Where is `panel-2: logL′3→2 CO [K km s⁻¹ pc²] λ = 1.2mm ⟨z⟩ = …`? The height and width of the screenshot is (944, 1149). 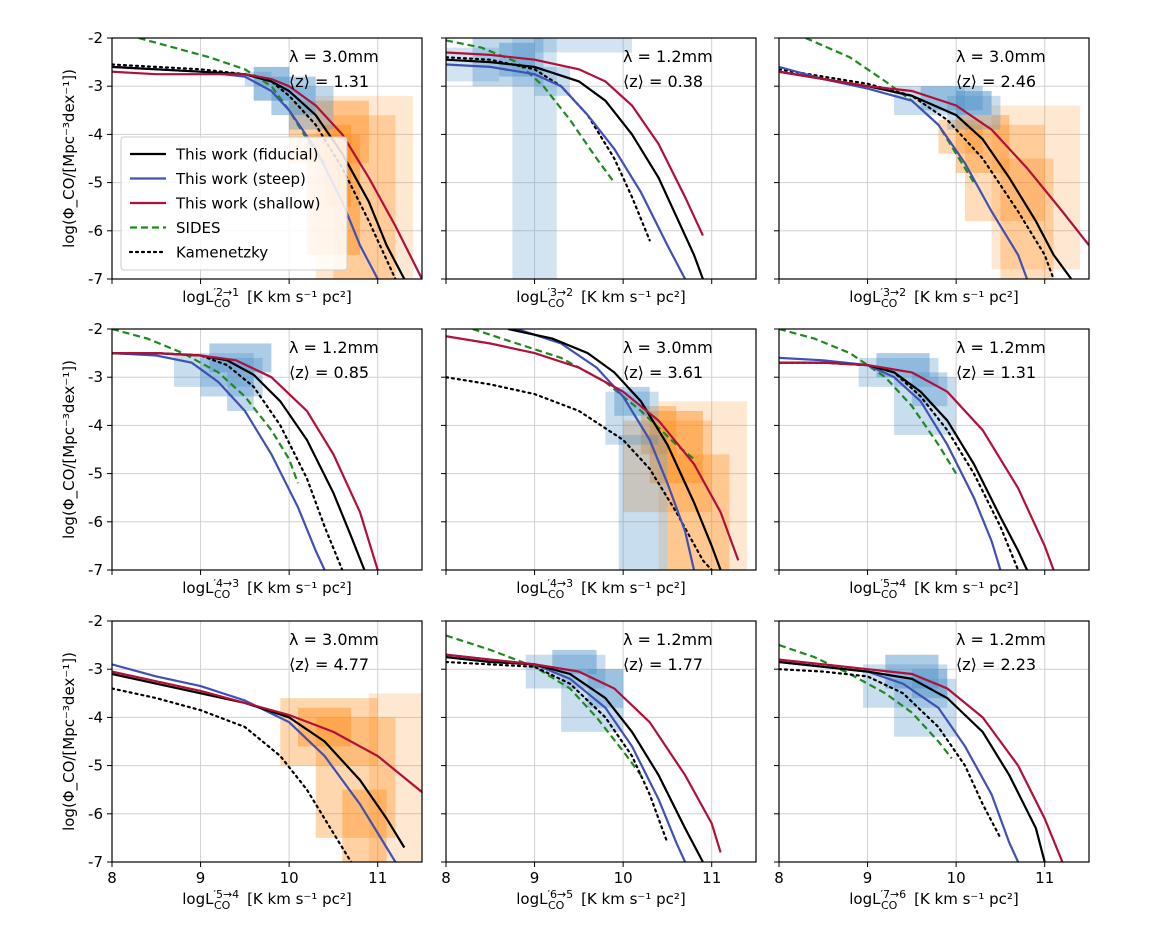 panel-2: logL′3→2 CO [K km s⁻¹ pc²] λ = 1.2mm ⟨z⟩ = … is located at coordinates (599, 173).